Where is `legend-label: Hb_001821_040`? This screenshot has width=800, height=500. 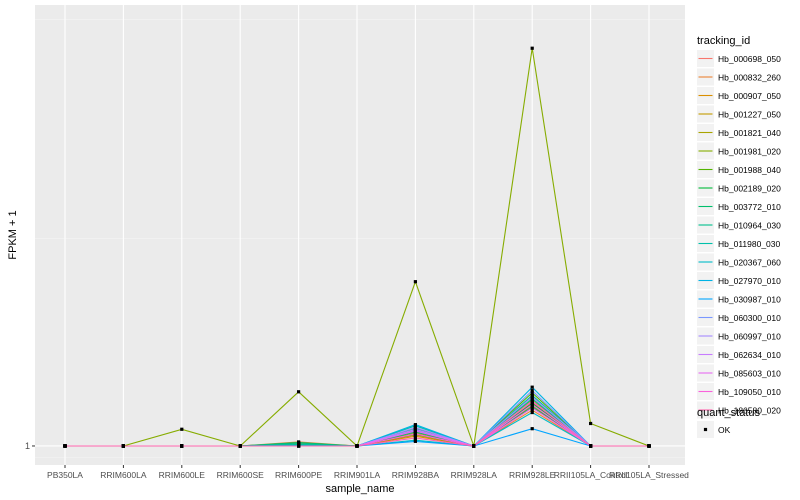 legend-label: Hb_001821_040 is located at coordinates (749, 133).